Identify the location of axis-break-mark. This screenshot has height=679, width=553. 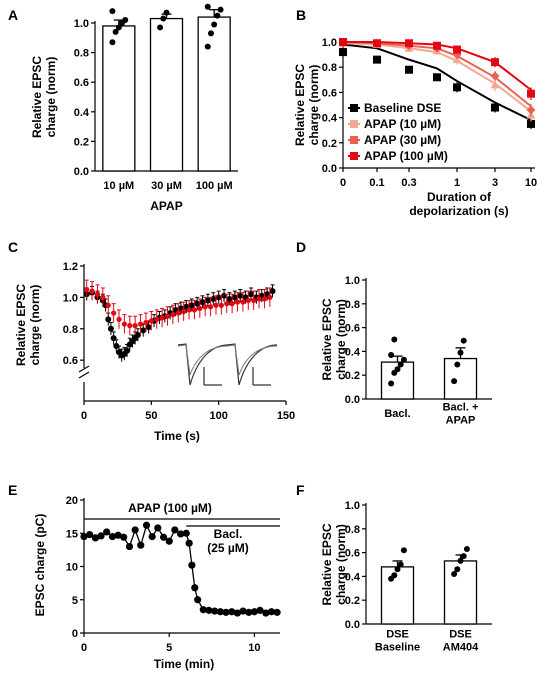
(84, 375).